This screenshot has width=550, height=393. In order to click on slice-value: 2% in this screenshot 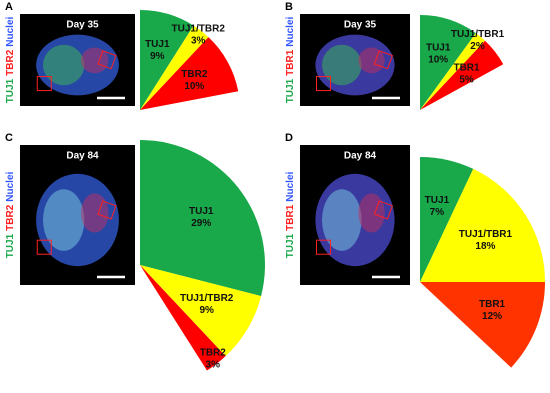, I will do `click(477, 46)`.